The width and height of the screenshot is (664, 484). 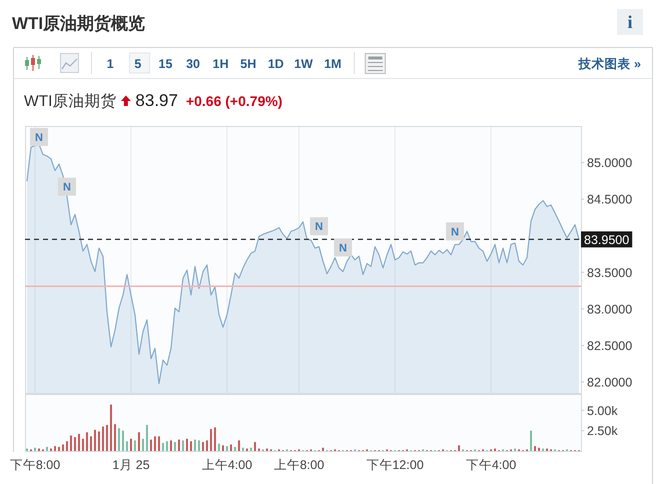 What do you see at coordinates (299, 465) in the screenshot?
I see `x-tick-label: 上午8:00` at bounding box center [299, 465].